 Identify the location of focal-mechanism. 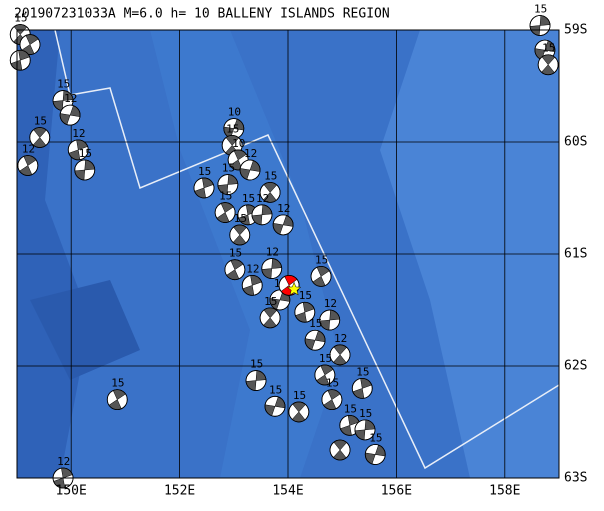
(30, 44).